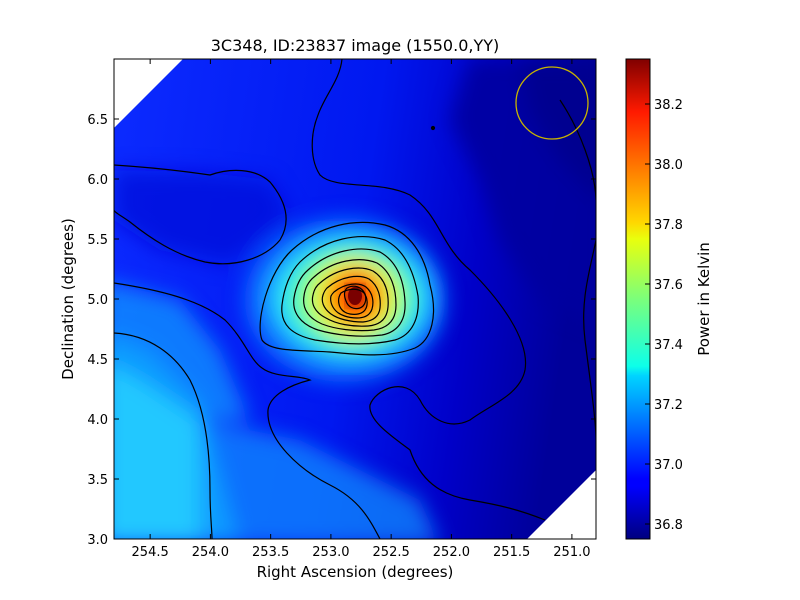 The image size is (800, 600). I want to click on colorbar-tick-label: 38.2, so click(668, 105).